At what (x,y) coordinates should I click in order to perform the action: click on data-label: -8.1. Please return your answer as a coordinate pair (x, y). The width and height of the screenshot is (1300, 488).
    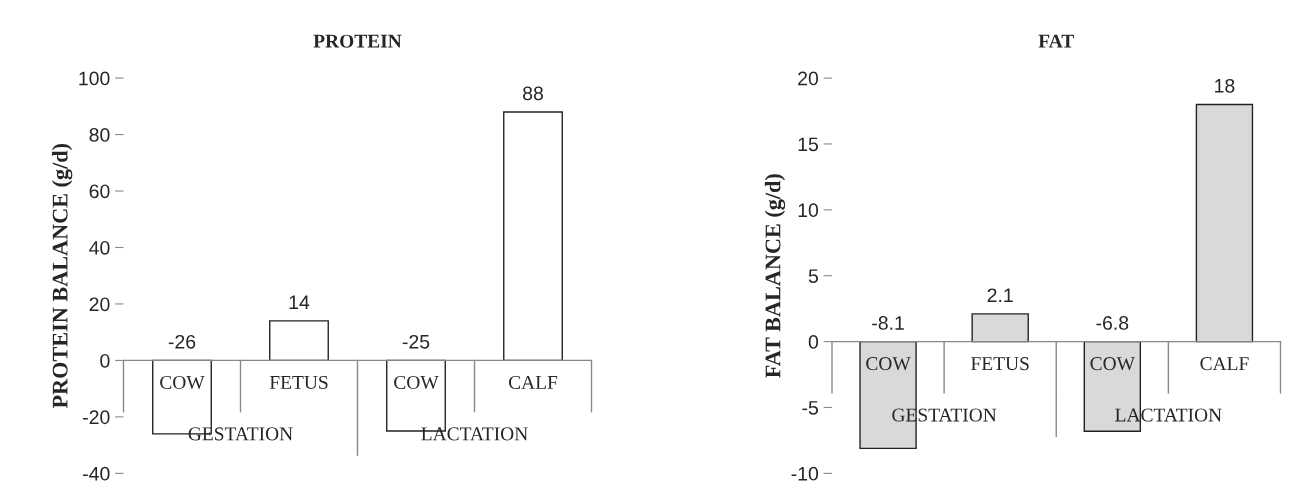
    Looking at the image, I should click on (888, 323).